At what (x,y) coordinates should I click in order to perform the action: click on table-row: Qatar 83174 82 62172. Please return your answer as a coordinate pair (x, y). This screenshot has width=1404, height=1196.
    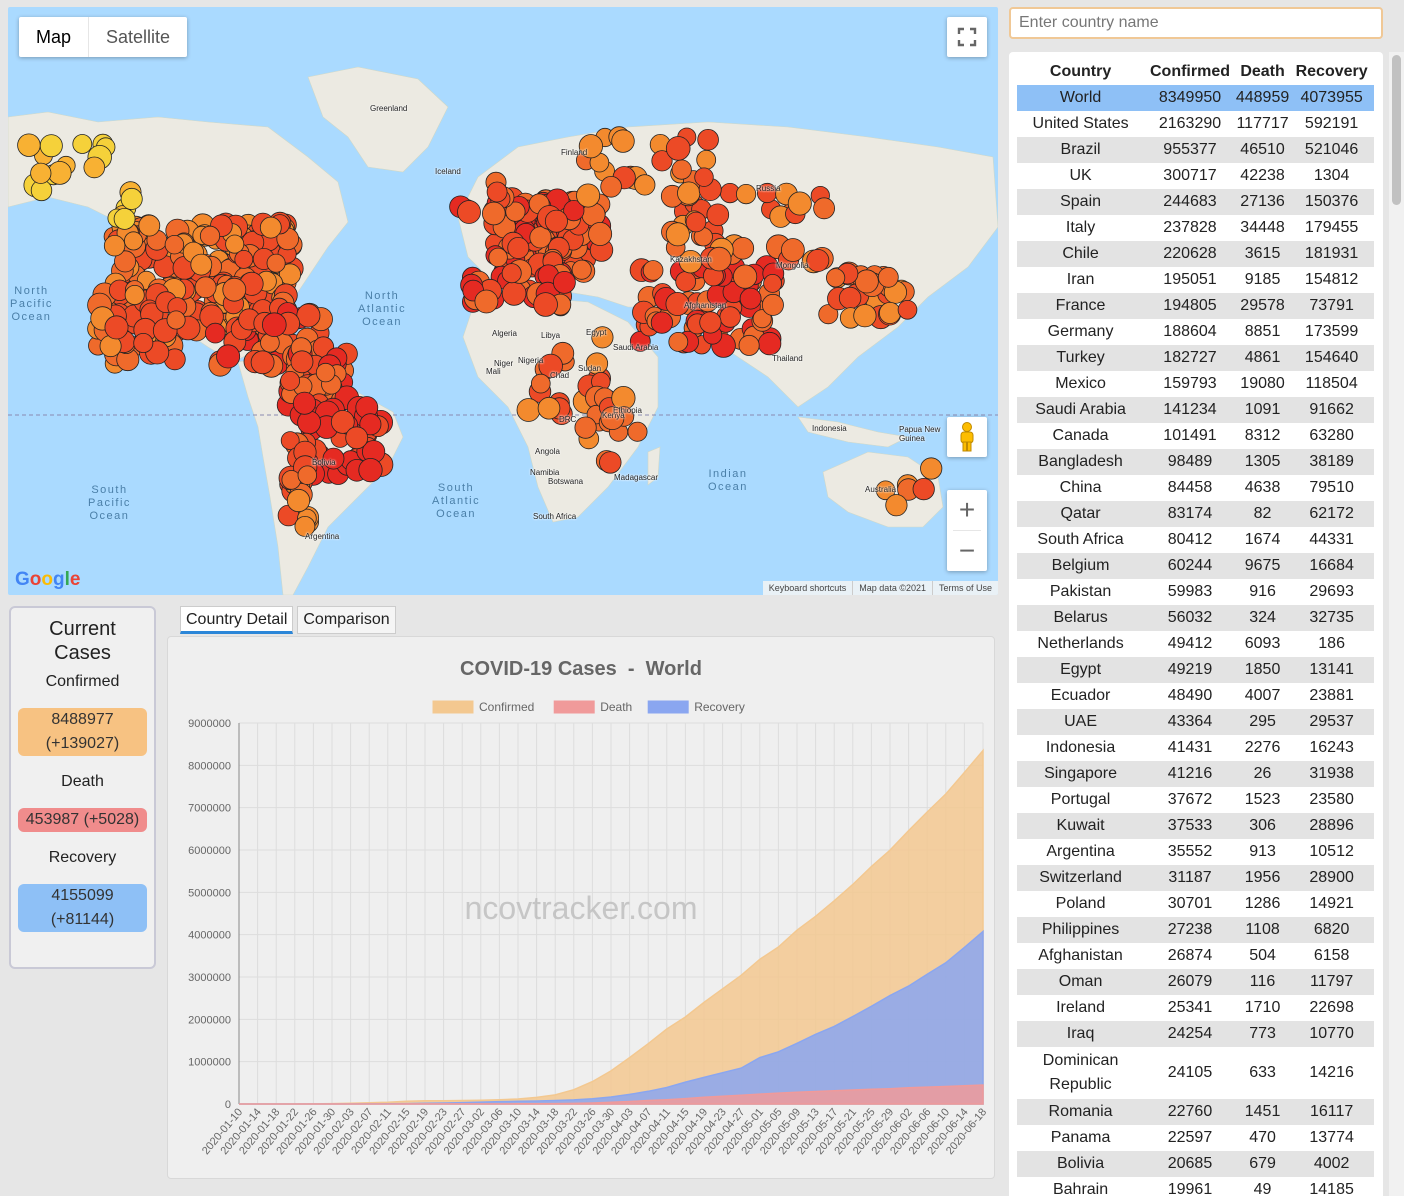
    Looking at the image, I should click on (1195, 514).